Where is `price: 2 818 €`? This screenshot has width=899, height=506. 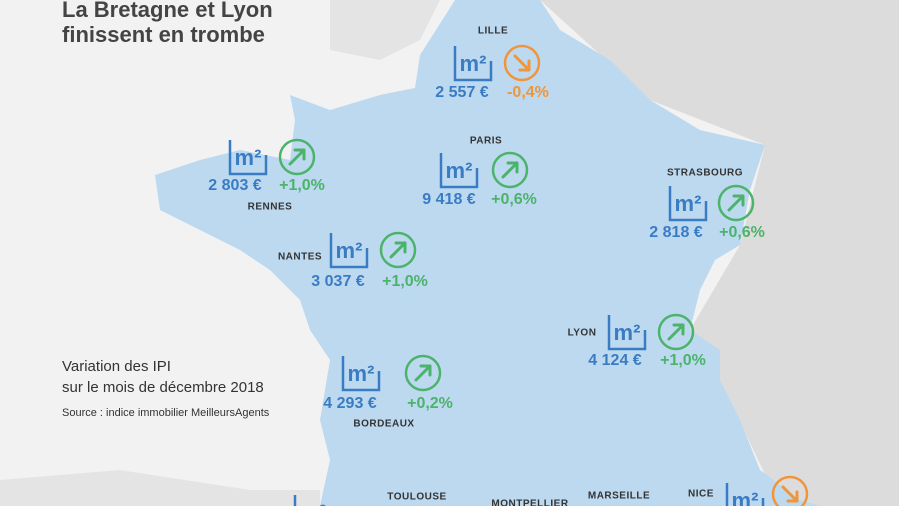 price: 2 818 € is located at coordinates (675, 232).